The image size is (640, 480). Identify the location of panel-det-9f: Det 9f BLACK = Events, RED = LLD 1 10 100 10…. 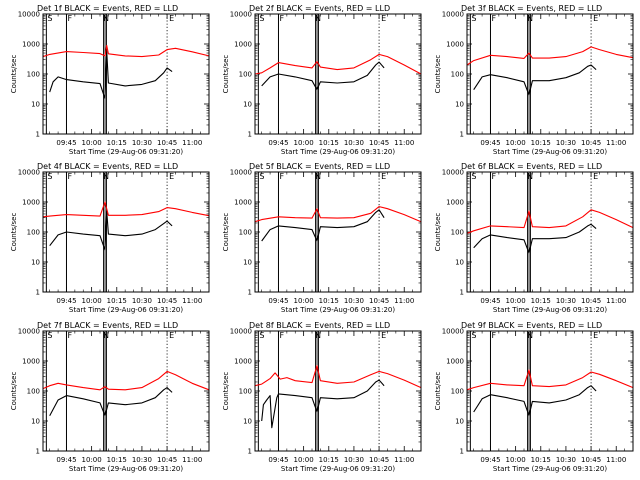
(534, 397).